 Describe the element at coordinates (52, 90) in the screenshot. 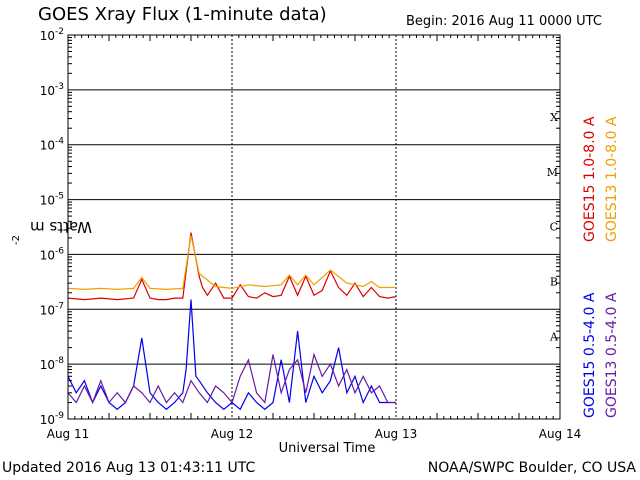

I see `y-tick-label: 10⁻³` at that location.